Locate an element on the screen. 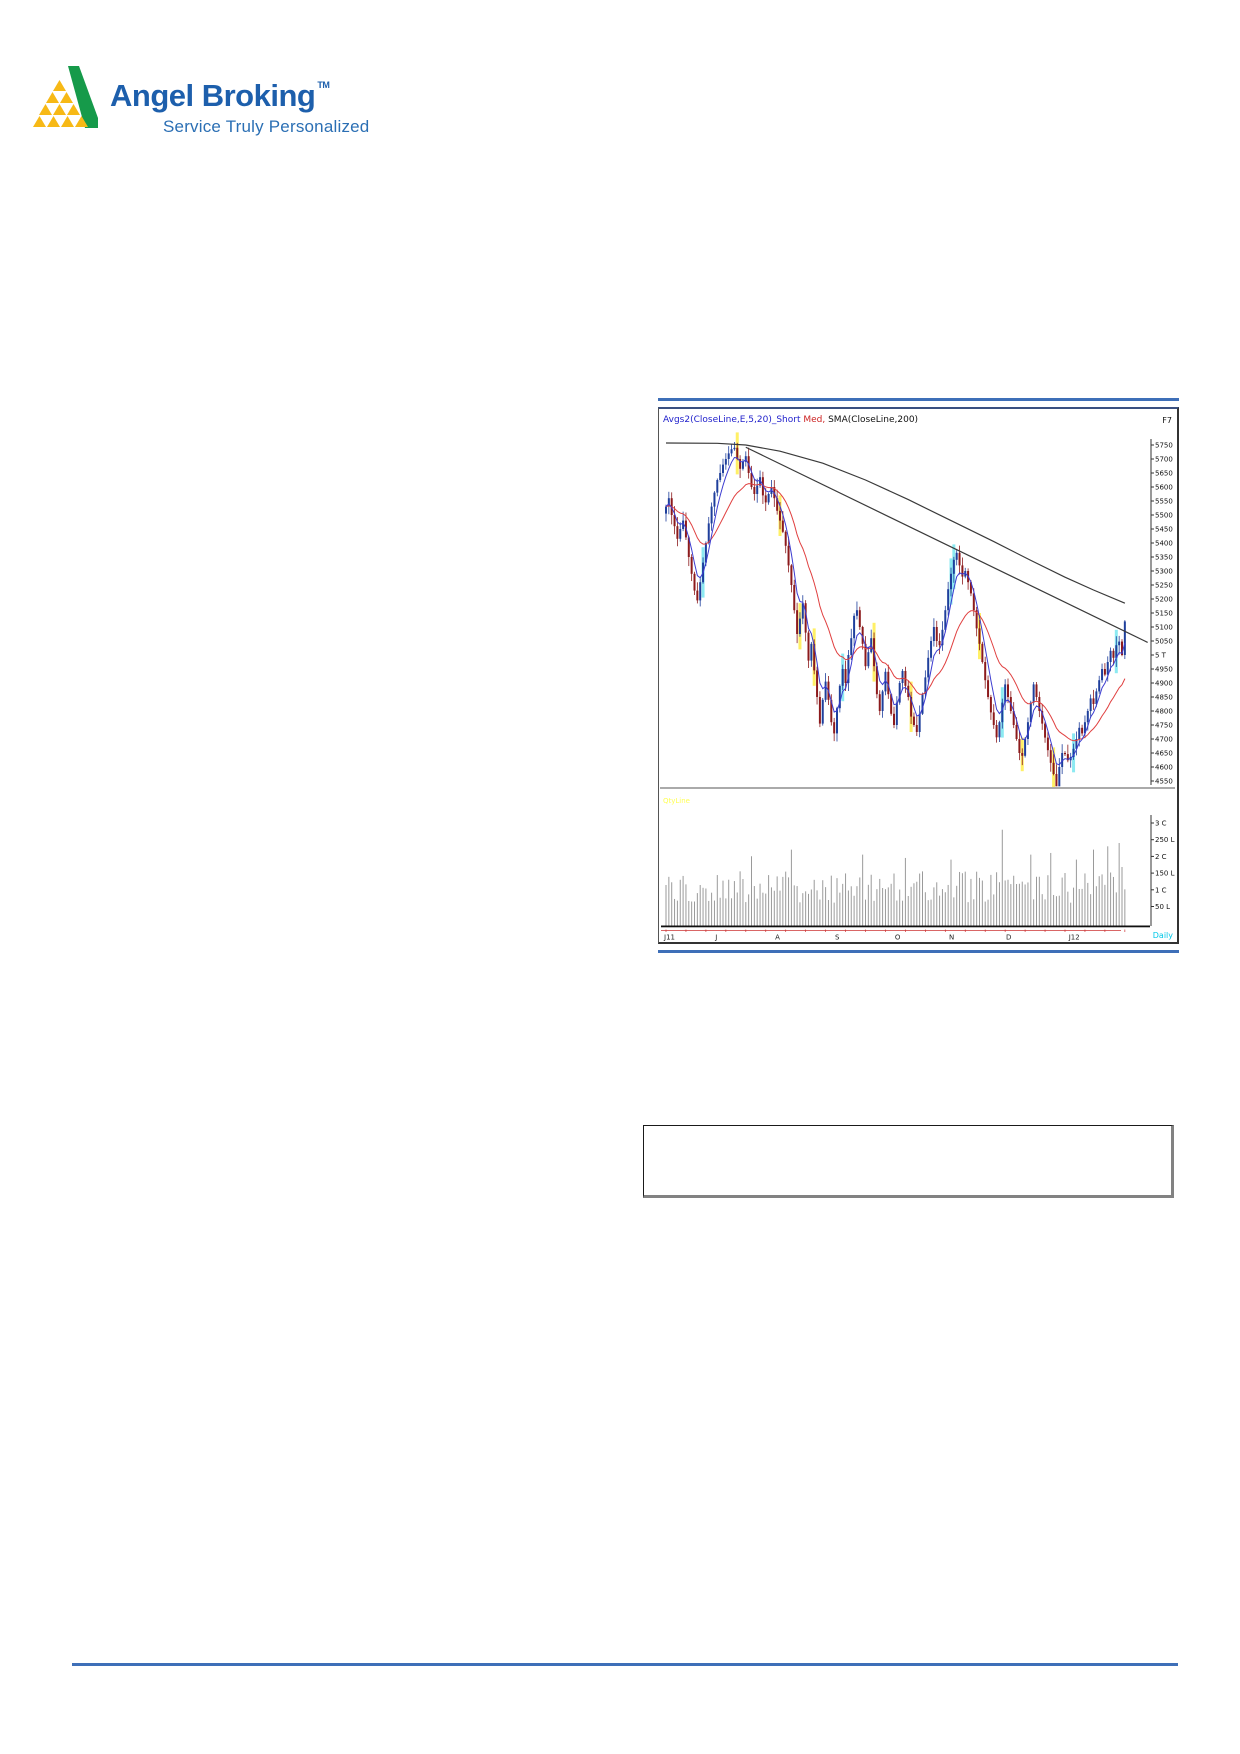  indicator-label-med: Med, is located at coordinates (814, 420).